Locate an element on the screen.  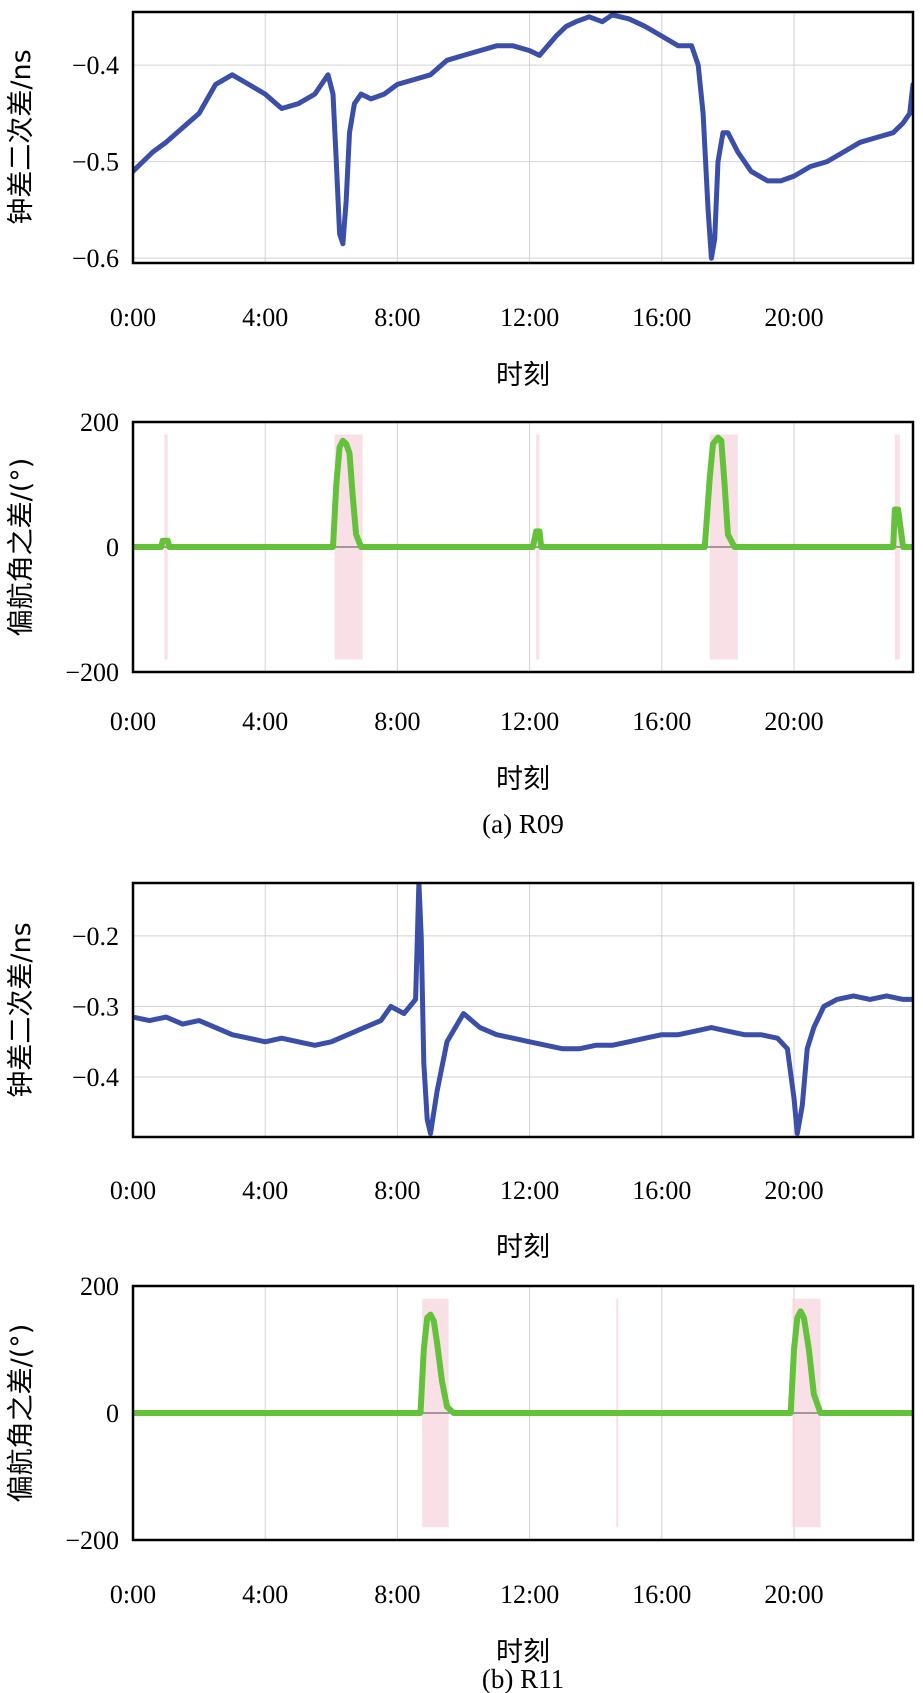
y-tick-label: −0.6 is located at coordinates (95, 258).